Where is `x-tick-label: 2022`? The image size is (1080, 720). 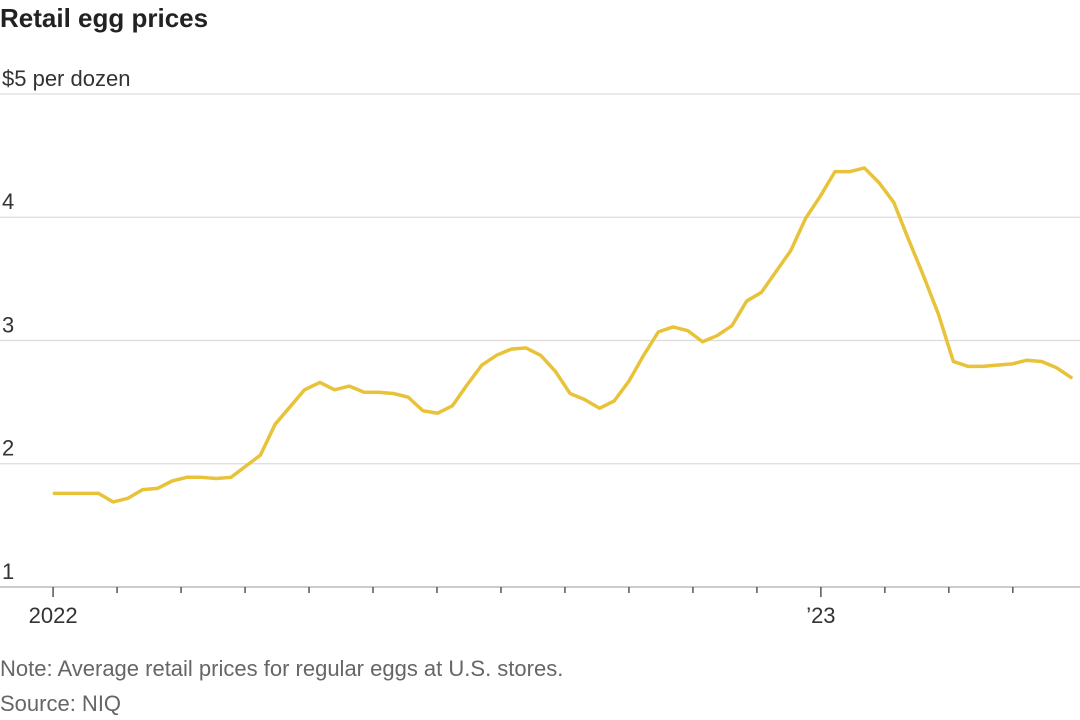
x-tick-label: 2022 is located at coordinates (53, 615).